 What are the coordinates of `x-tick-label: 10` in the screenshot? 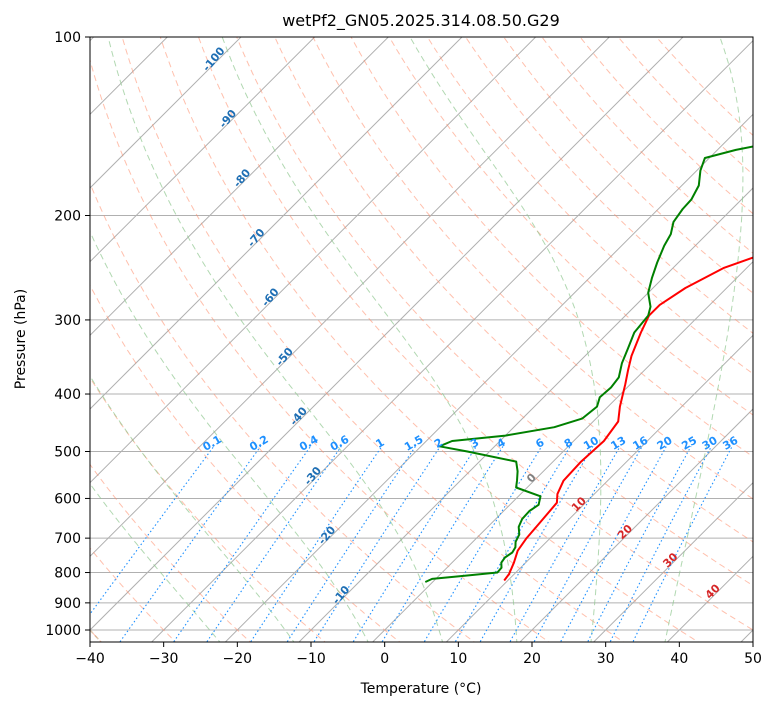 It's located at (458, 659).